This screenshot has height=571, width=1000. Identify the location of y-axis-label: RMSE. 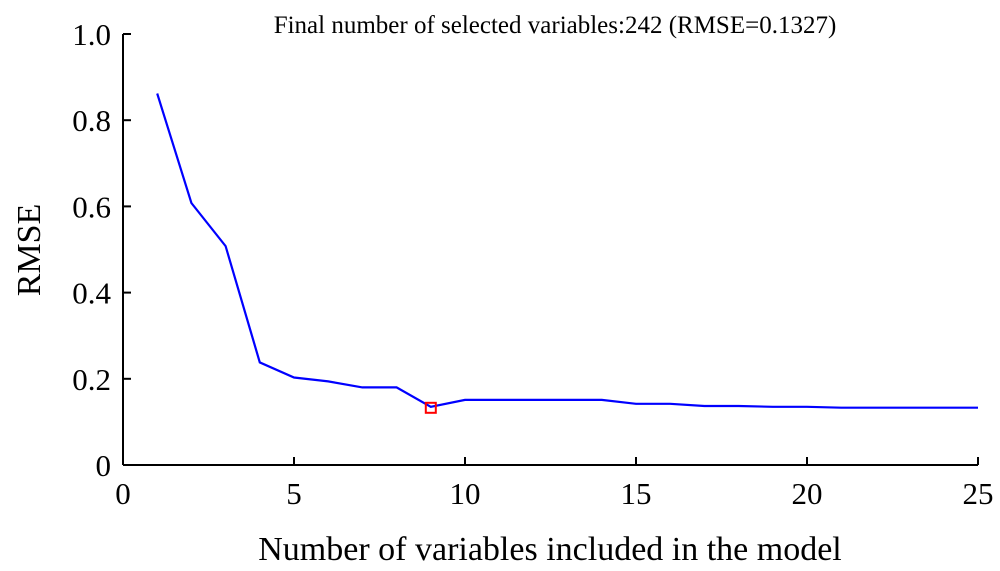
(29, 250).